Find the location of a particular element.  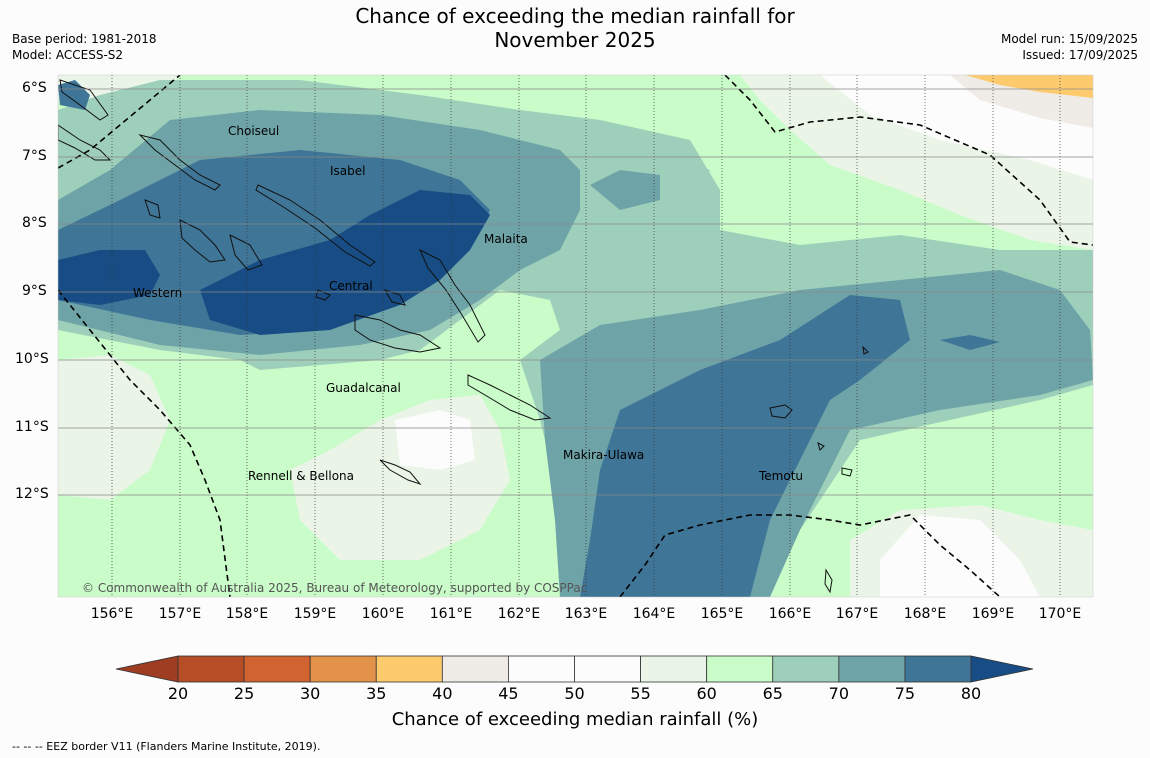

colorbar-tick-25: 25 is located at coordinates (244, 693).